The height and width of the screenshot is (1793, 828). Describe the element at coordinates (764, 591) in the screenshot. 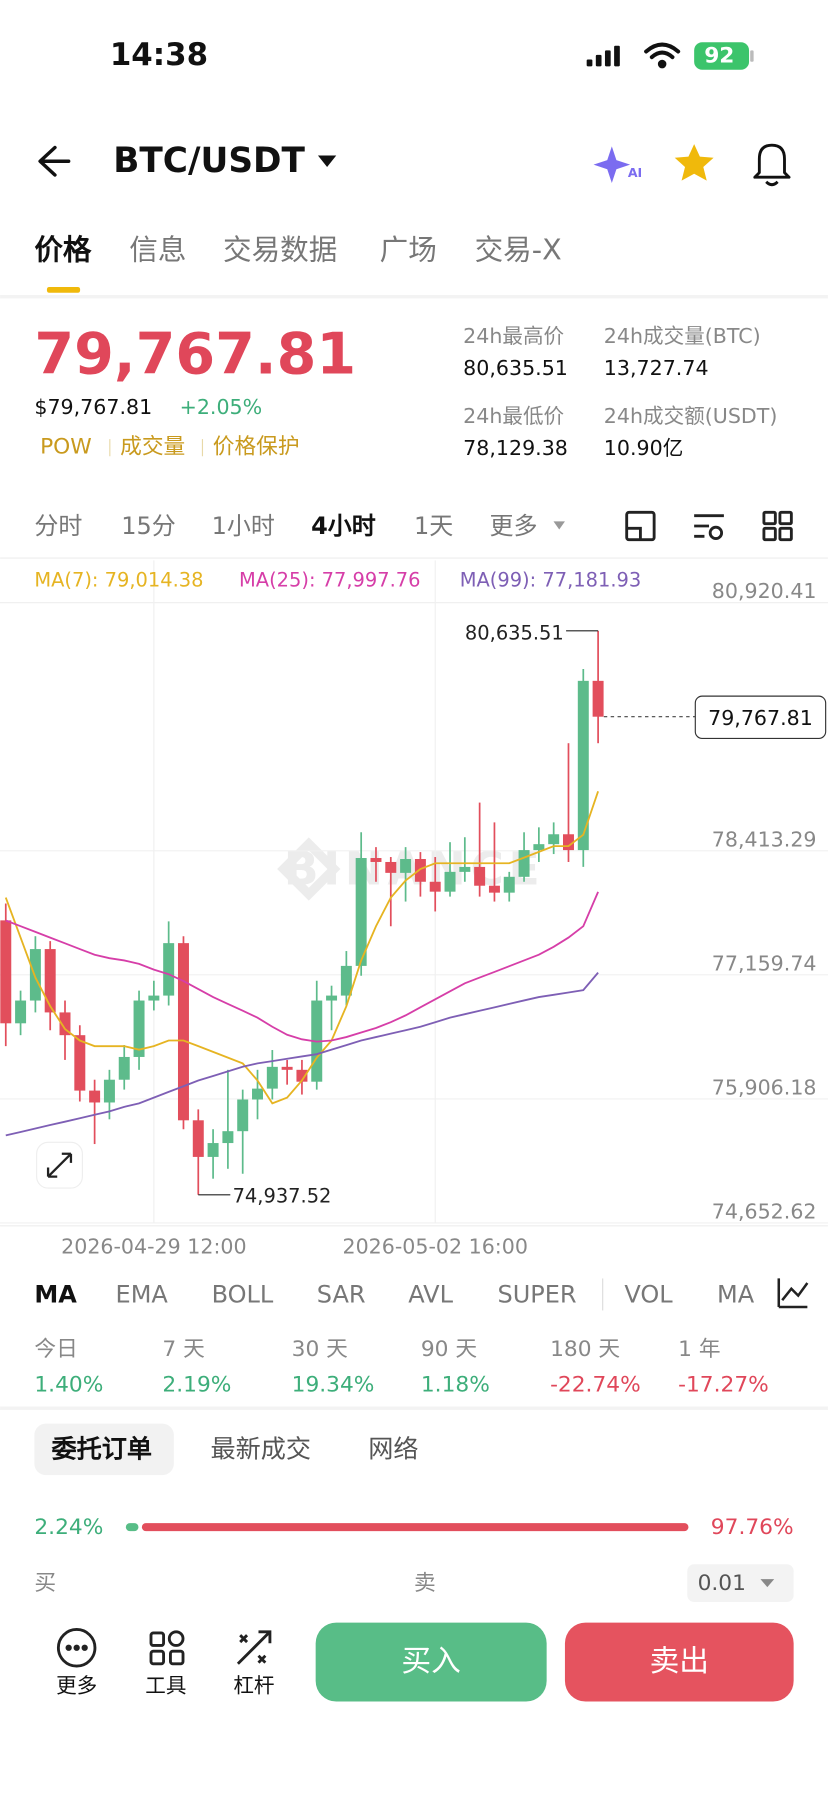

I see `y-tick-label: 80,920.41` at that location.